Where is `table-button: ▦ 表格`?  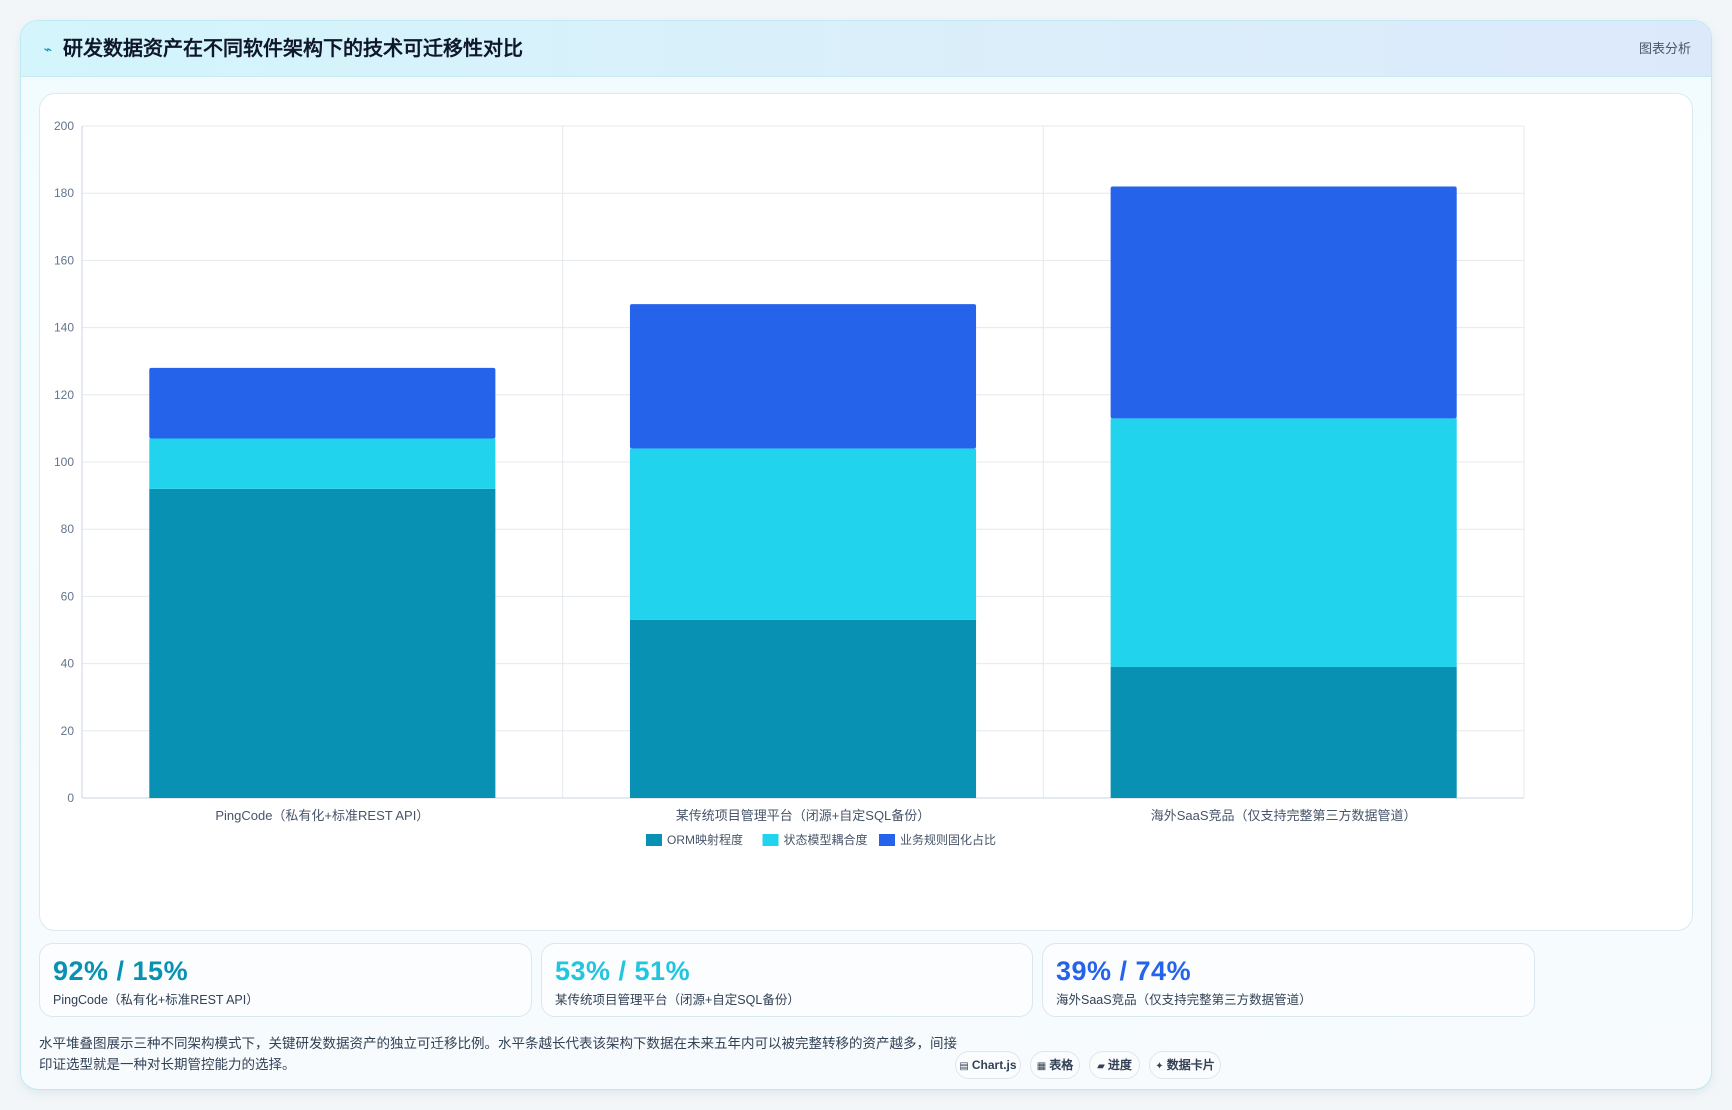 table-button: ▦ 表格 is located at coordinates (1055, 1065).